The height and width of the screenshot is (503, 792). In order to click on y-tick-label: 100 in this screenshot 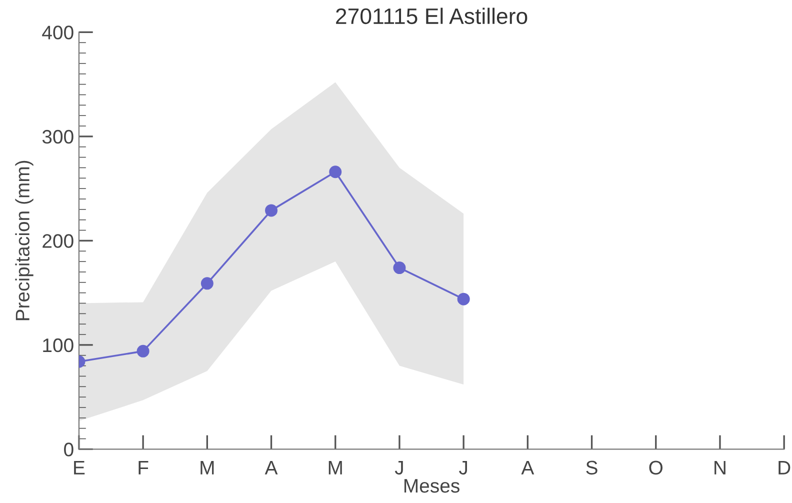, I will do `click(58, 345)`.